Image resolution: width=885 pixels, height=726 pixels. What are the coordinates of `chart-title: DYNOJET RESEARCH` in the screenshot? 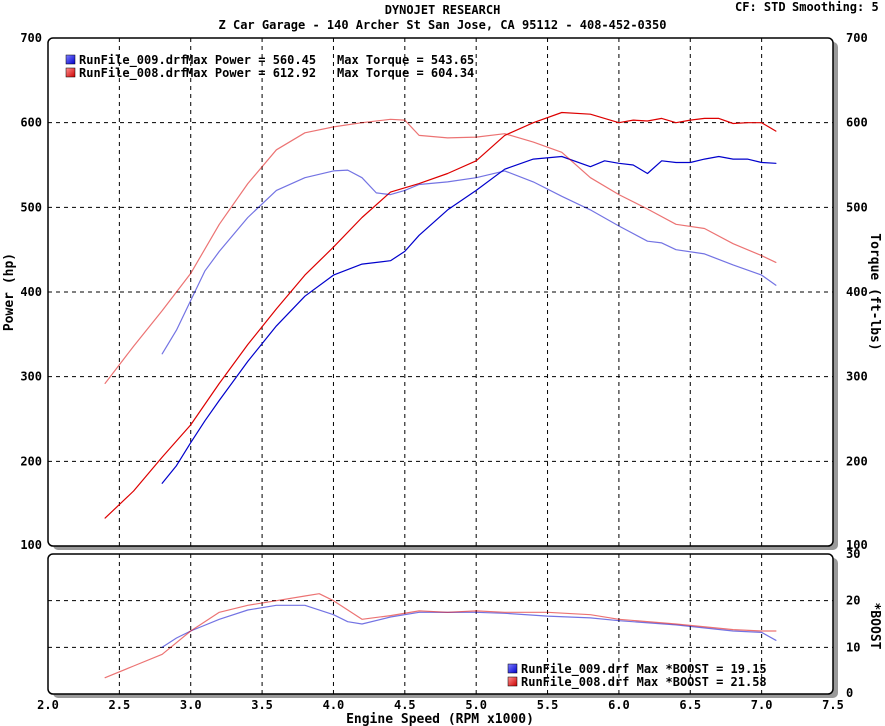 It's located at (442, 10).